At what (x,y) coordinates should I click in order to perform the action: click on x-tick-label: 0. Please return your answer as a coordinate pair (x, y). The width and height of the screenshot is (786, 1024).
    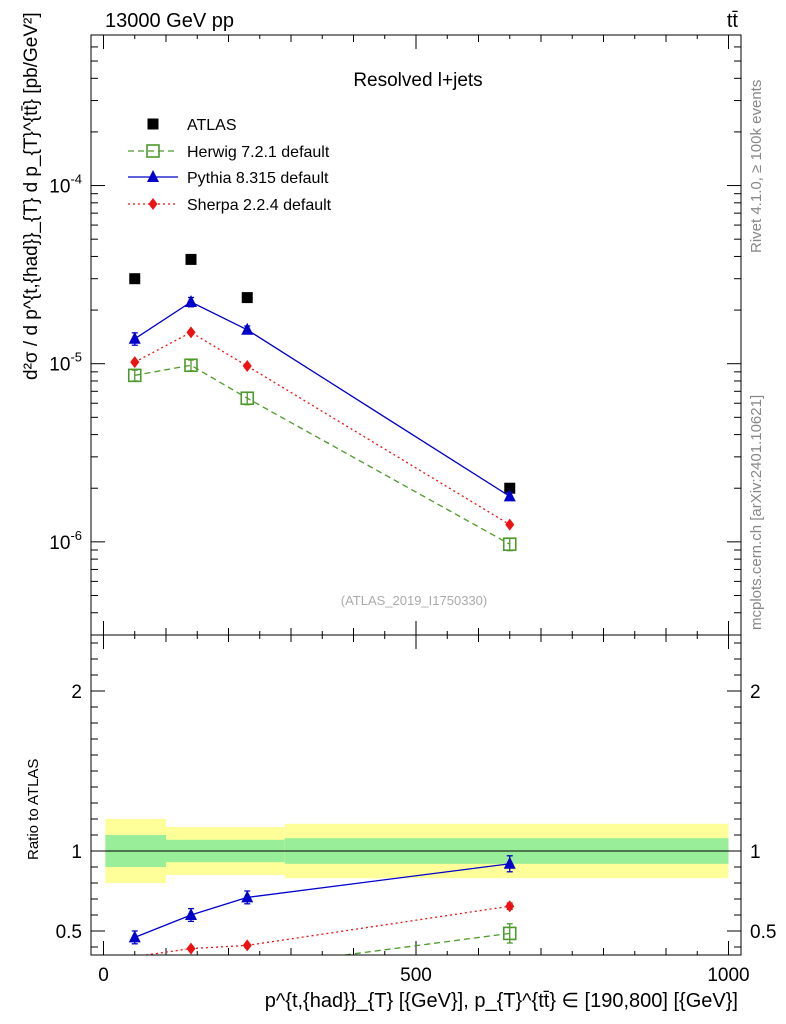
    Looking at the image, I should click on (103, 975).